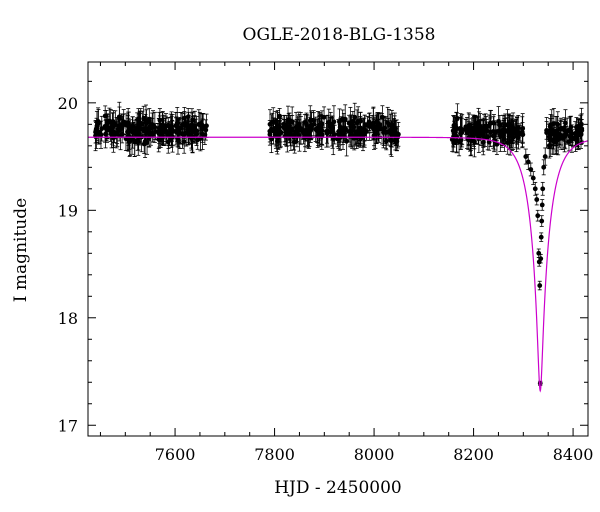 The width and height of the screenshot is (600, 512). What do you see at coordinates (274, 454) in the screenshot?
I see `x-tick-label: 7800` at bounding box center [274, 454].